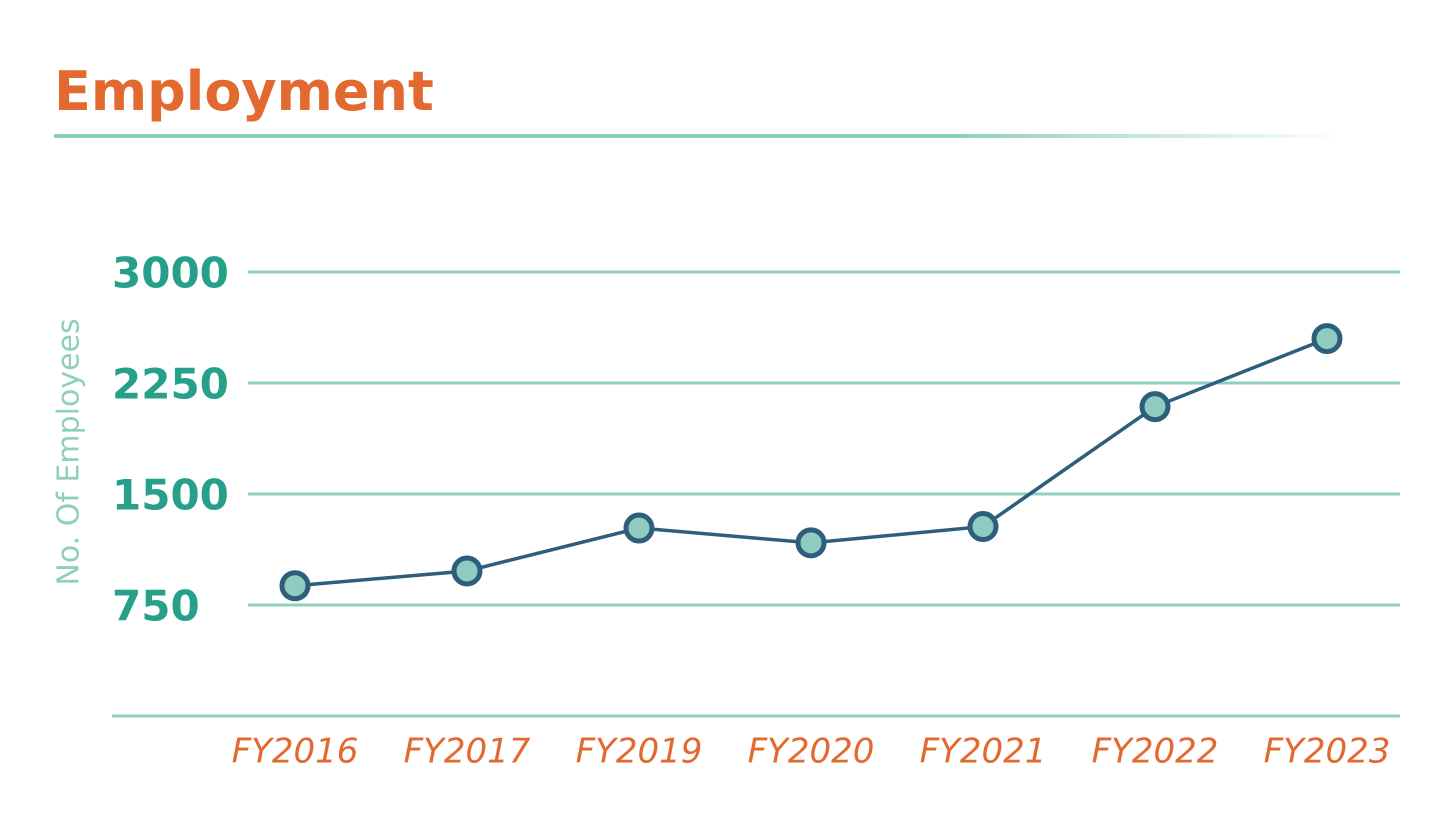 This screenshot has height=825, width=1456. I want to click on x-tick-label: FY2019, so click(639, 752).